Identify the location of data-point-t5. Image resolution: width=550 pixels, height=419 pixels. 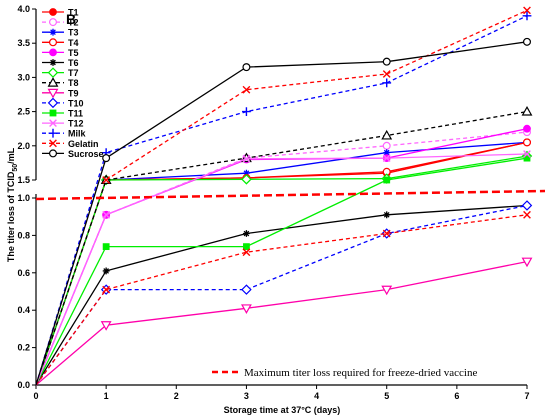
(527, 128).